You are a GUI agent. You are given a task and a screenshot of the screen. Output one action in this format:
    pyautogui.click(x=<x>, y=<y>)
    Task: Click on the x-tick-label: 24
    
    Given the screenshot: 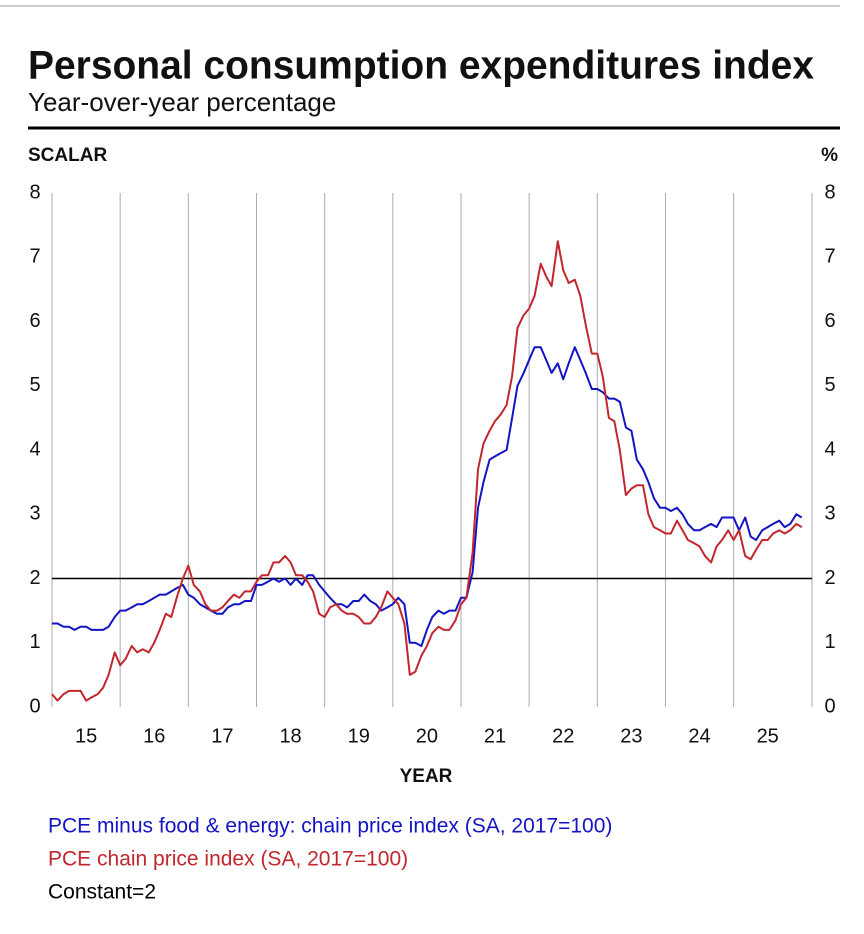 What is the action you would take?
    pyautogui.click(x=699, y=736)
    